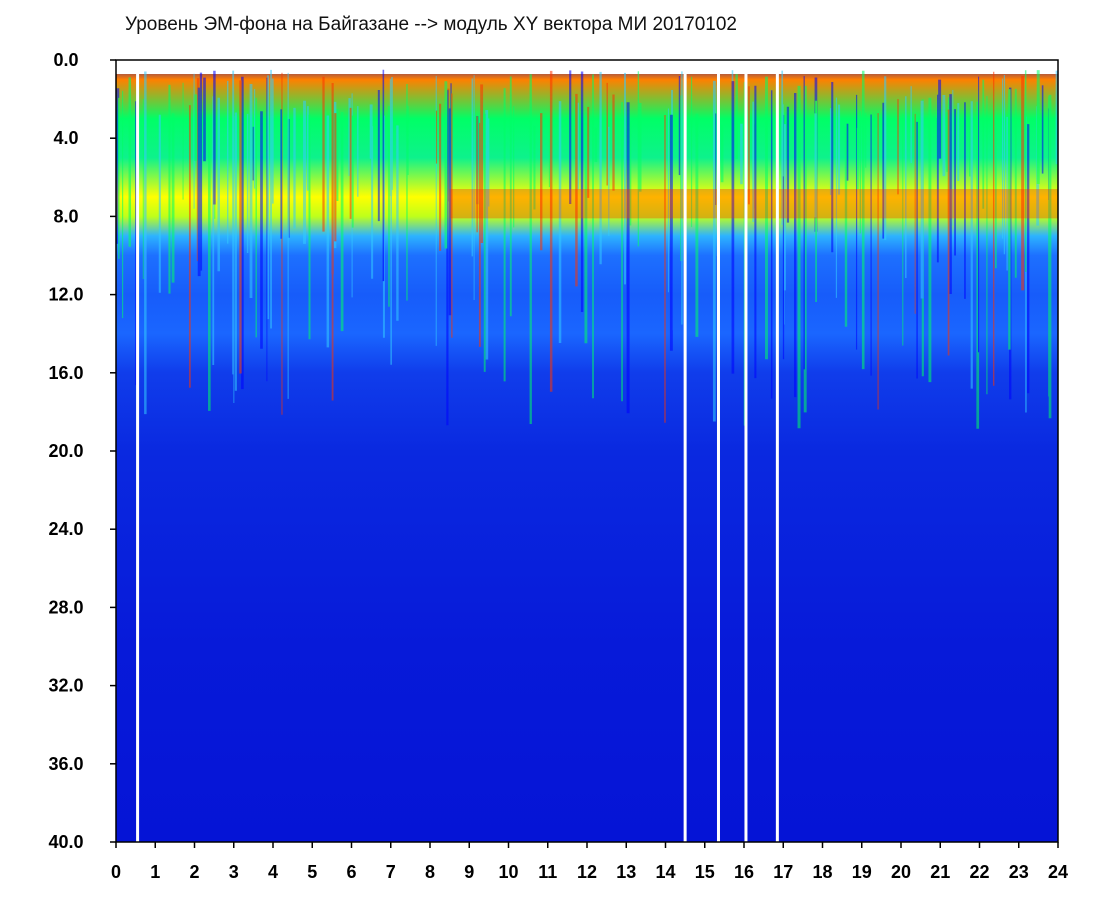  I want to click on y-tick-label: 24.0, so click(65, 529).